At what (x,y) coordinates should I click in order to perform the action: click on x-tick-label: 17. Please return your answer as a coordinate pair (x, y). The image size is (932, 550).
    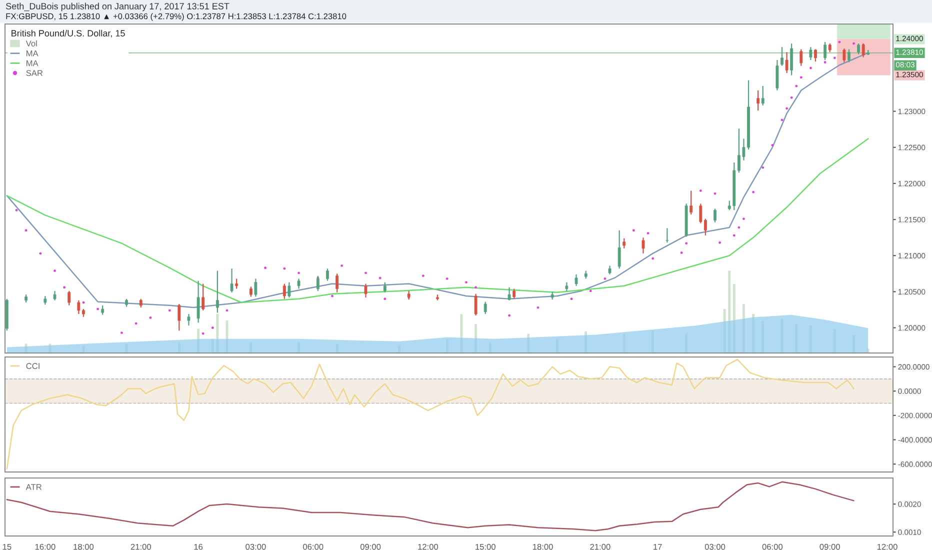
    Looking at the image, I should click on (658, 547).